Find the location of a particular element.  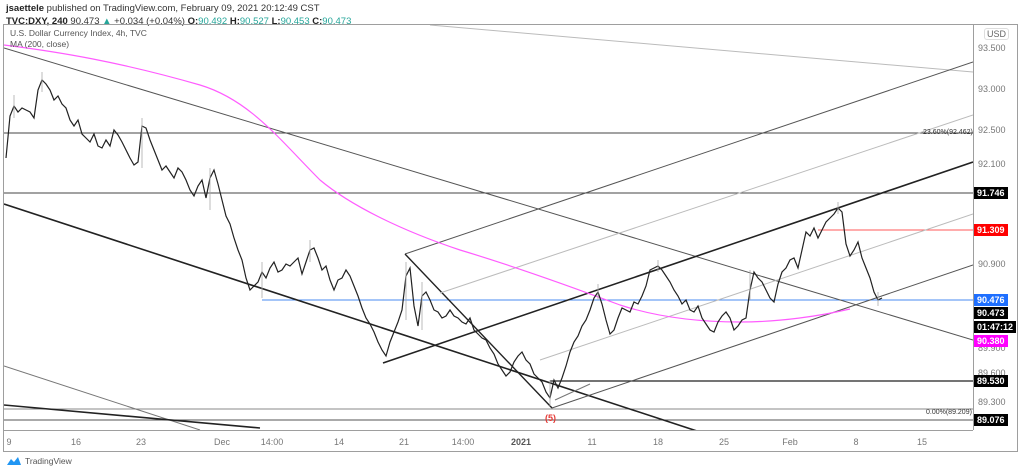

price-label-89076: 89.076 is located at coordinates (991, 420).